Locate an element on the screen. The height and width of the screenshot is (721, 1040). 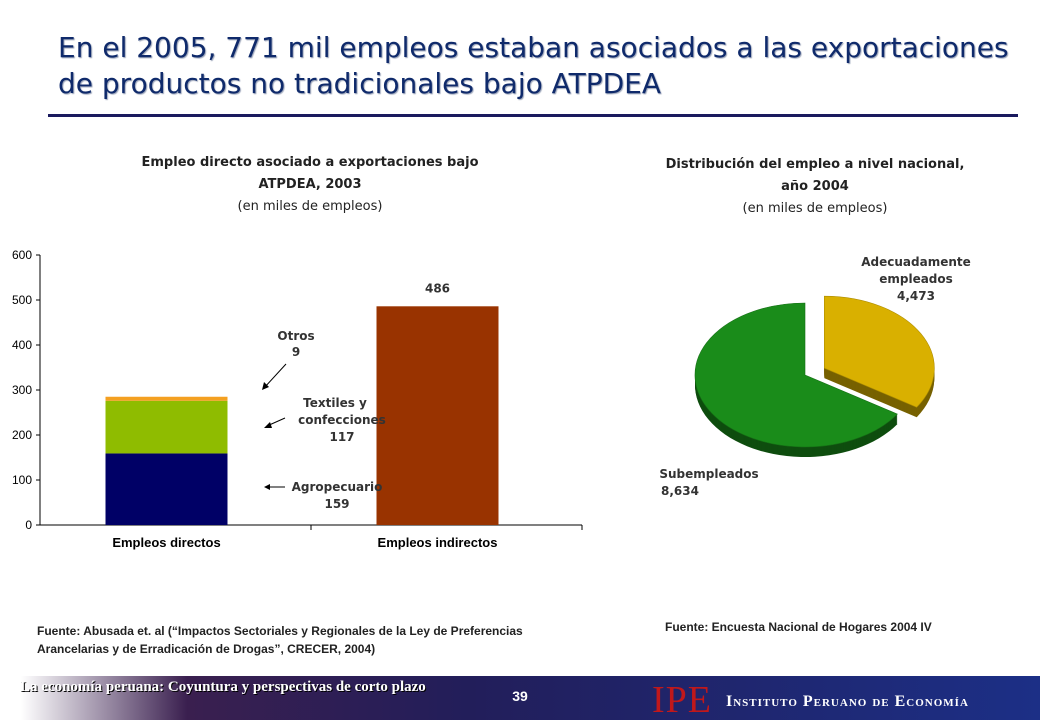
annotation-agropecuario-label: Agropecuario is located at coordinates (337, 487).